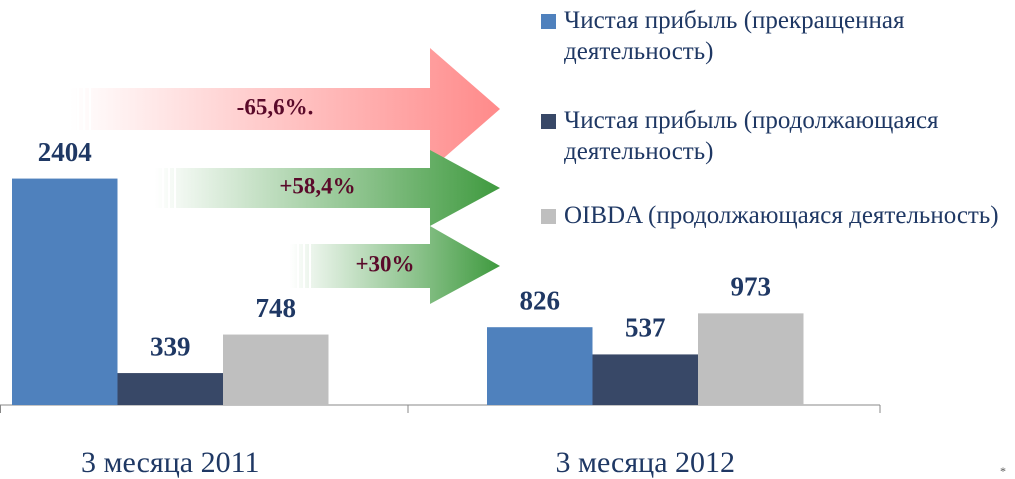 The width and height of the screenshot is (1015, 479). I want to click on legend-label: OIBDA (продолжающаяся деятельность), so click(781, 215).